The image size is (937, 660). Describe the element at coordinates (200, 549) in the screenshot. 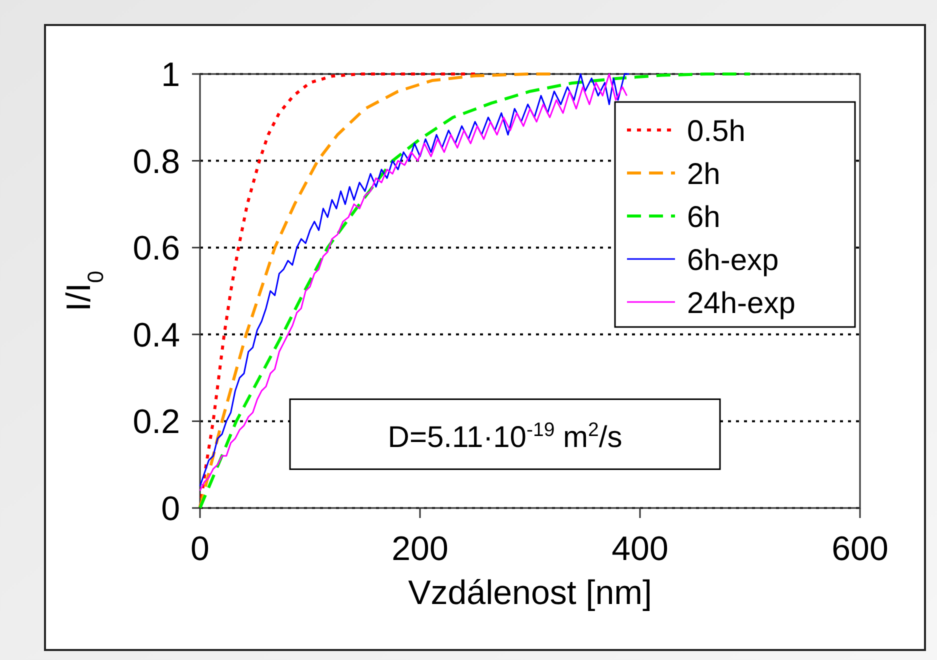

I see `x-tick-label: 0` at that location.